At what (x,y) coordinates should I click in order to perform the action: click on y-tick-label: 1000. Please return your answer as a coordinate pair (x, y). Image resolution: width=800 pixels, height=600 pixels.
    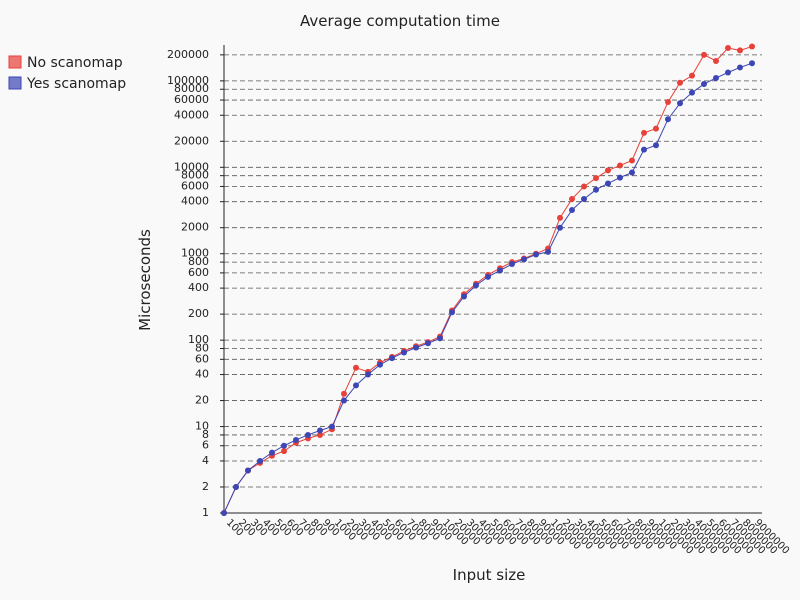
    Looking at the image, I should click on (195, 253).